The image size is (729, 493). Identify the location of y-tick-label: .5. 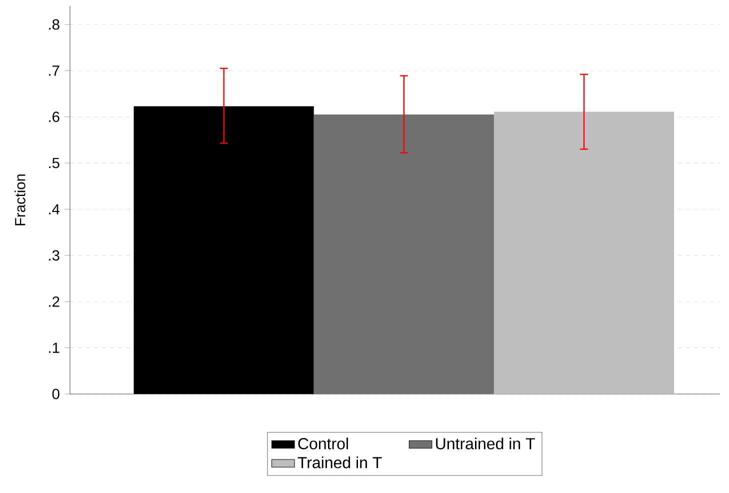
(54, 163).